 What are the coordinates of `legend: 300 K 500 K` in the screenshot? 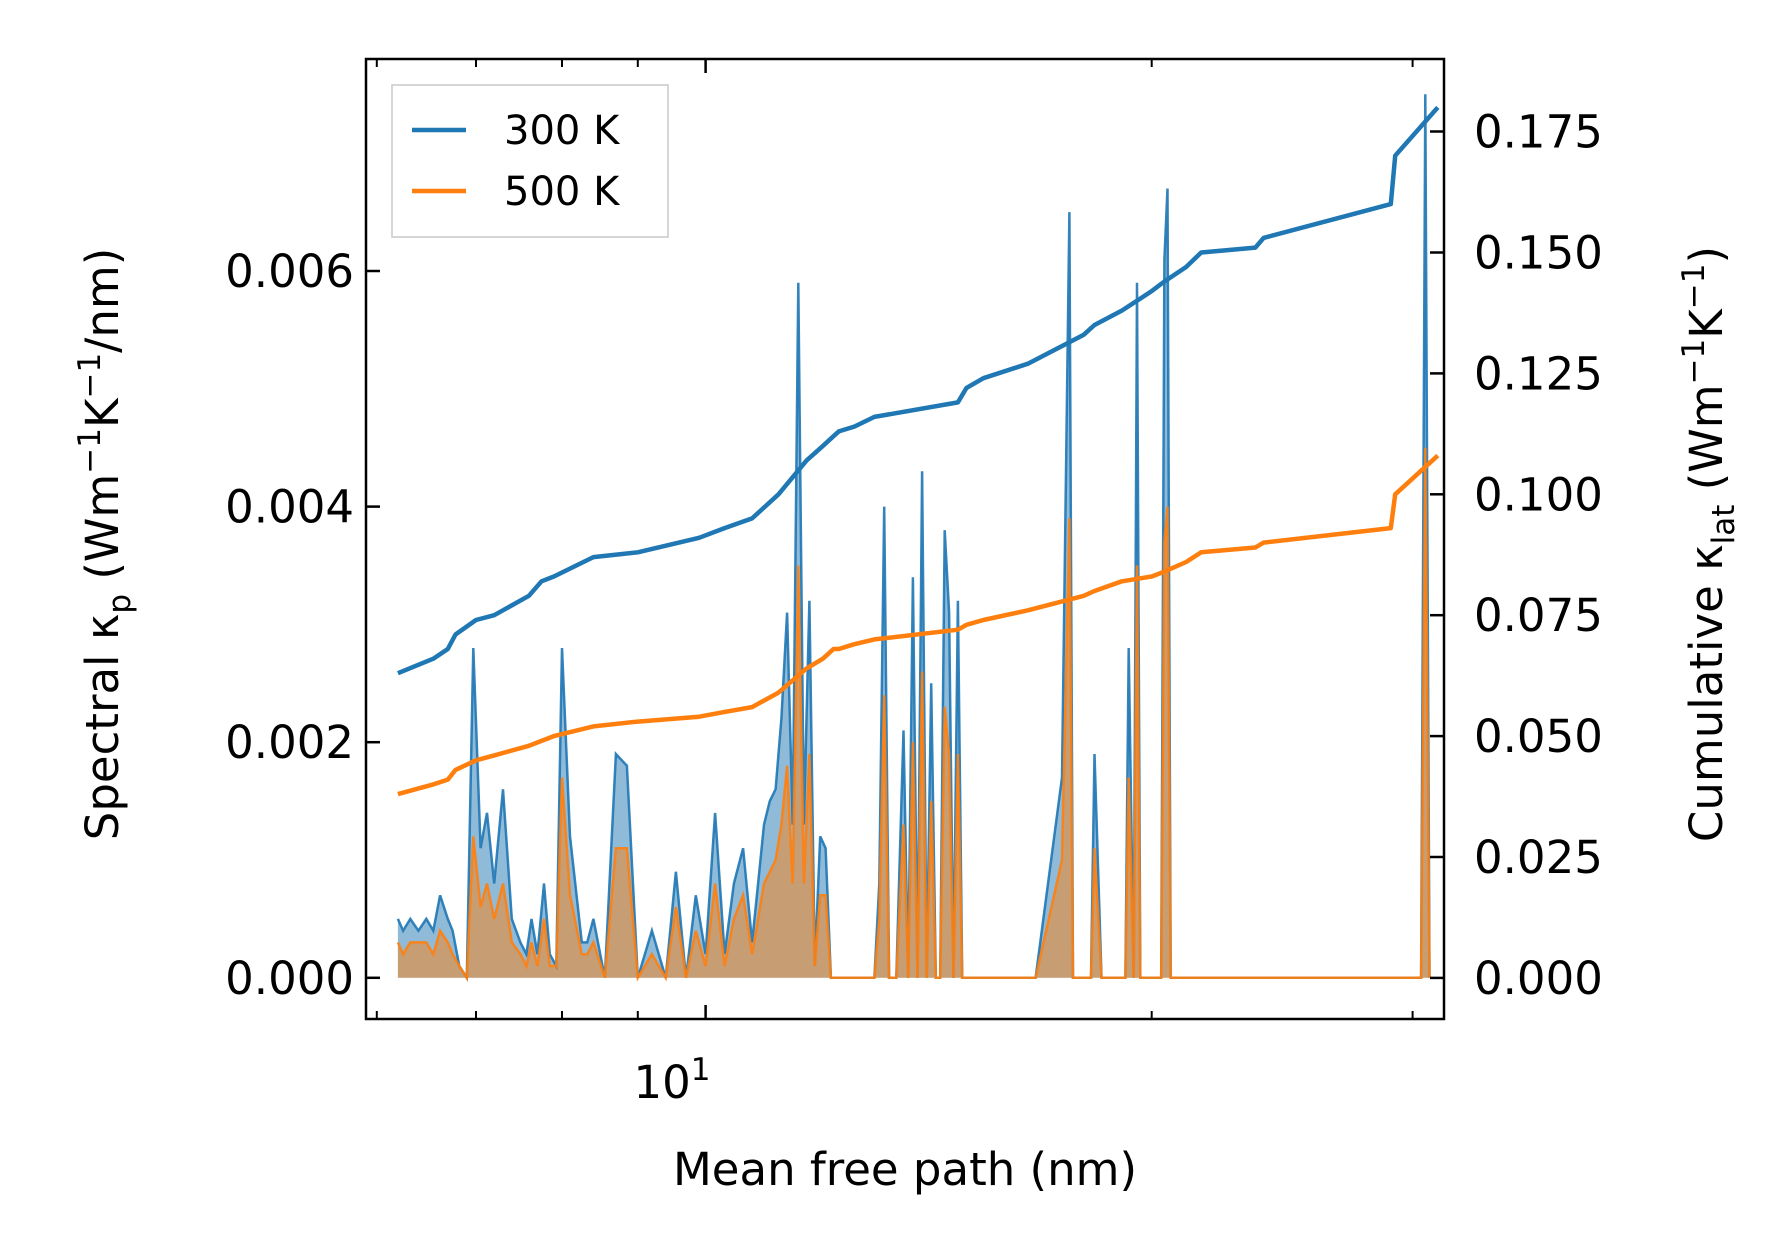 It's located at (530, 161).